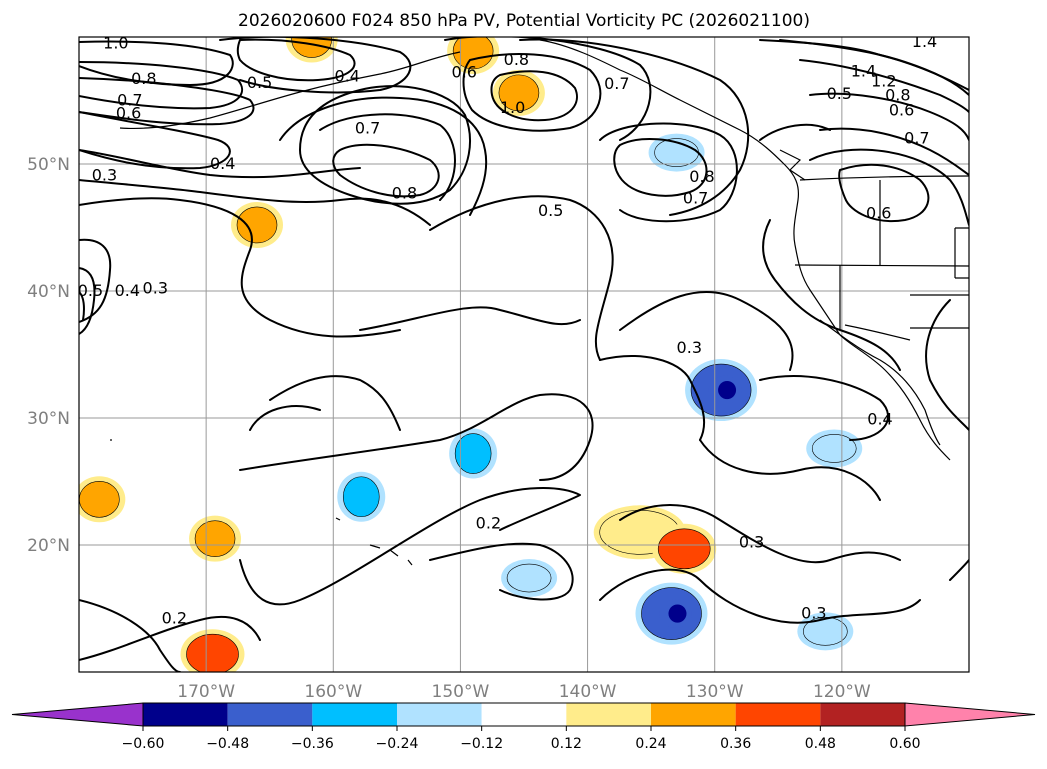  Describe the element at coordinates (48, 419) in the screenshot. I see `y-tick-label: 30°N` at that location.